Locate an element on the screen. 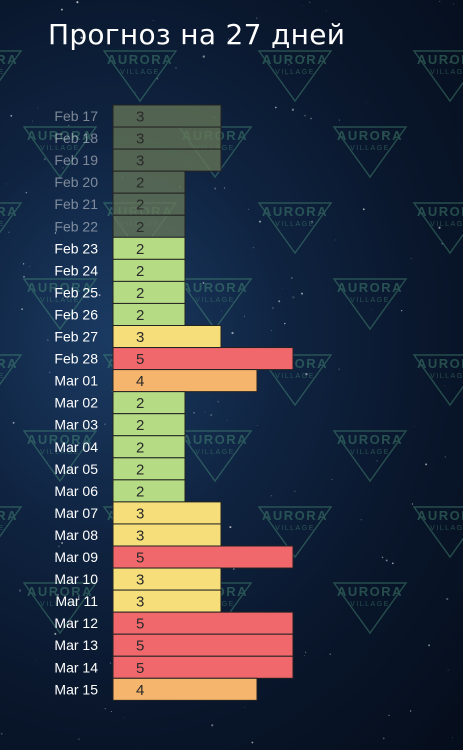  value-label: 3 is located at coordinates (140, 602).